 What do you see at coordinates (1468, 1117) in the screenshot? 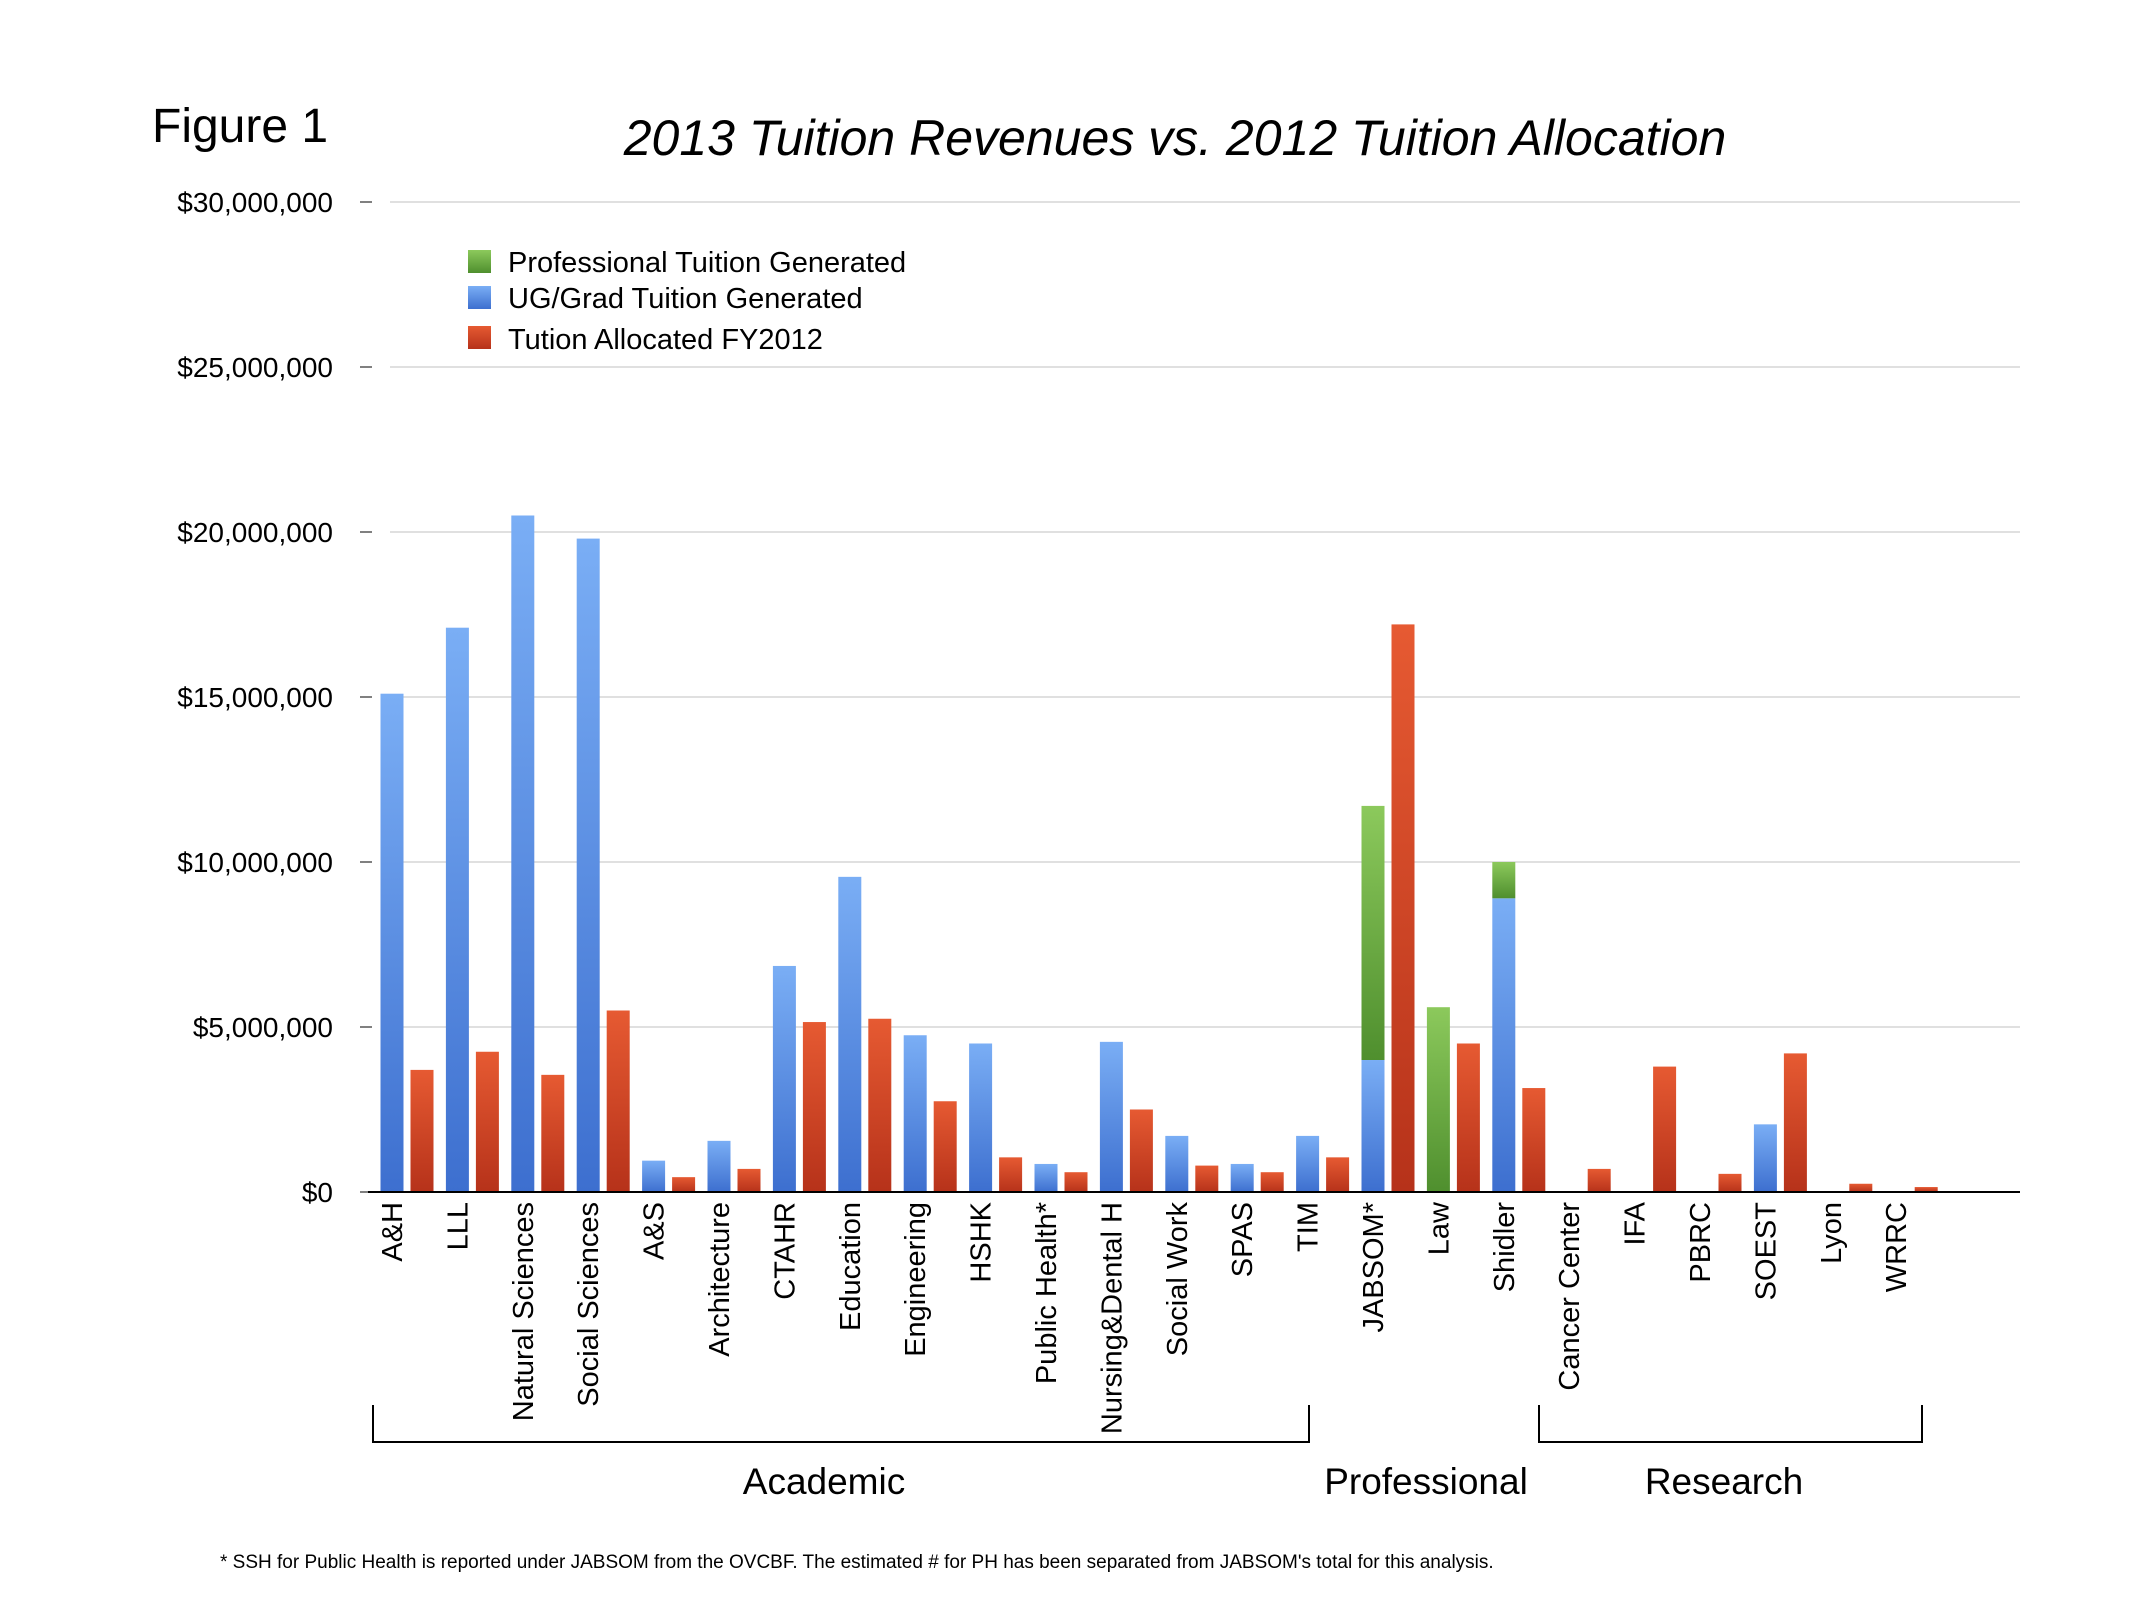
I see `bar-allocated-law` at bounding box center [1468, 1117].